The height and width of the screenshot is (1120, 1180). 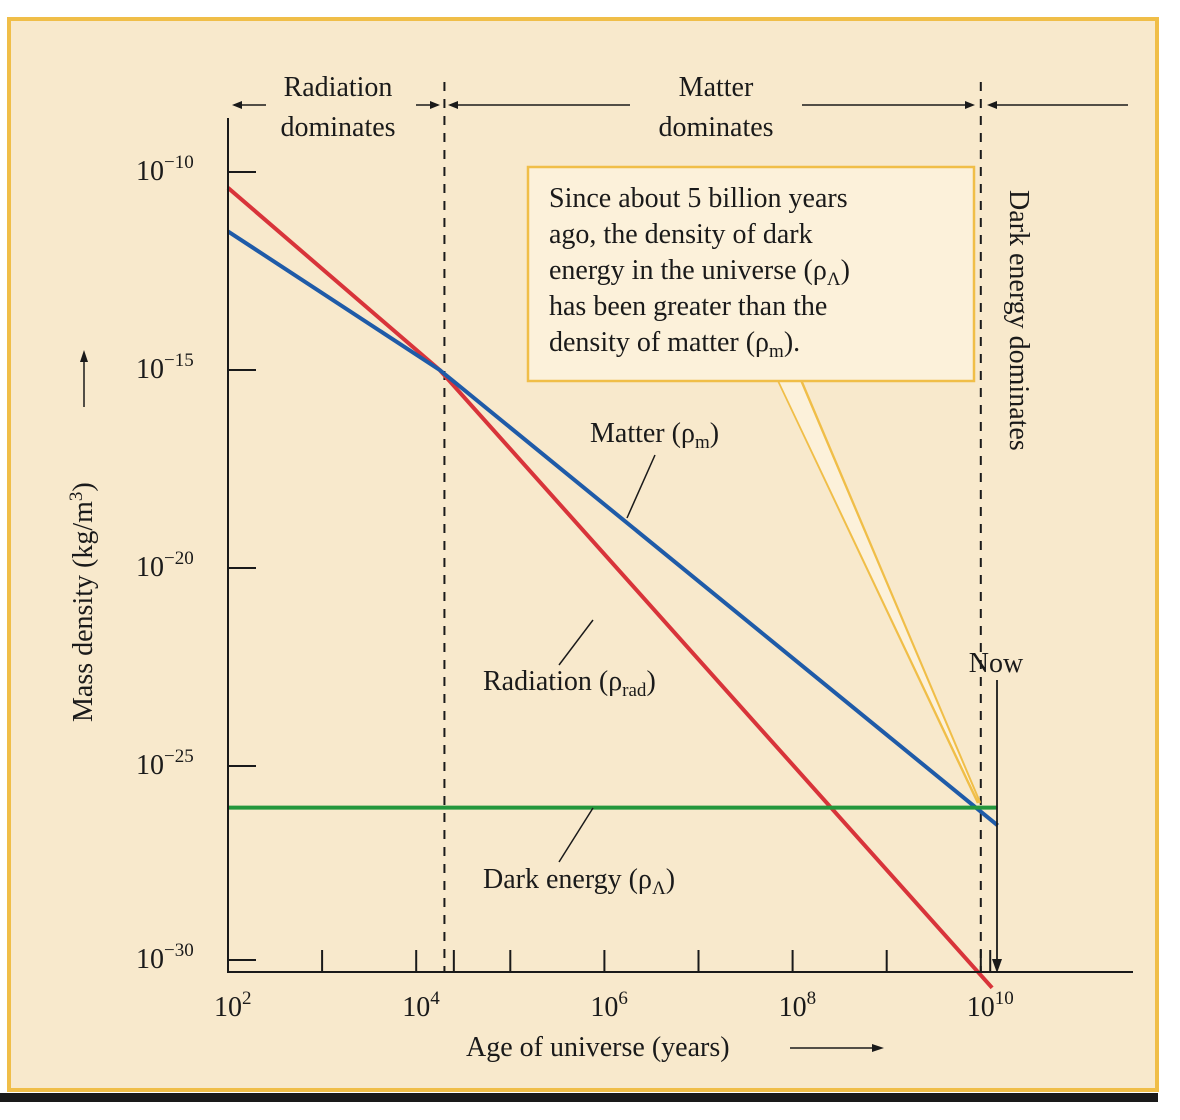 What do you see at coordinates (598, 1047) in the screenshot?
I see `x-axis-label: Age of universe (years)` at bounding box center [598, 1047].